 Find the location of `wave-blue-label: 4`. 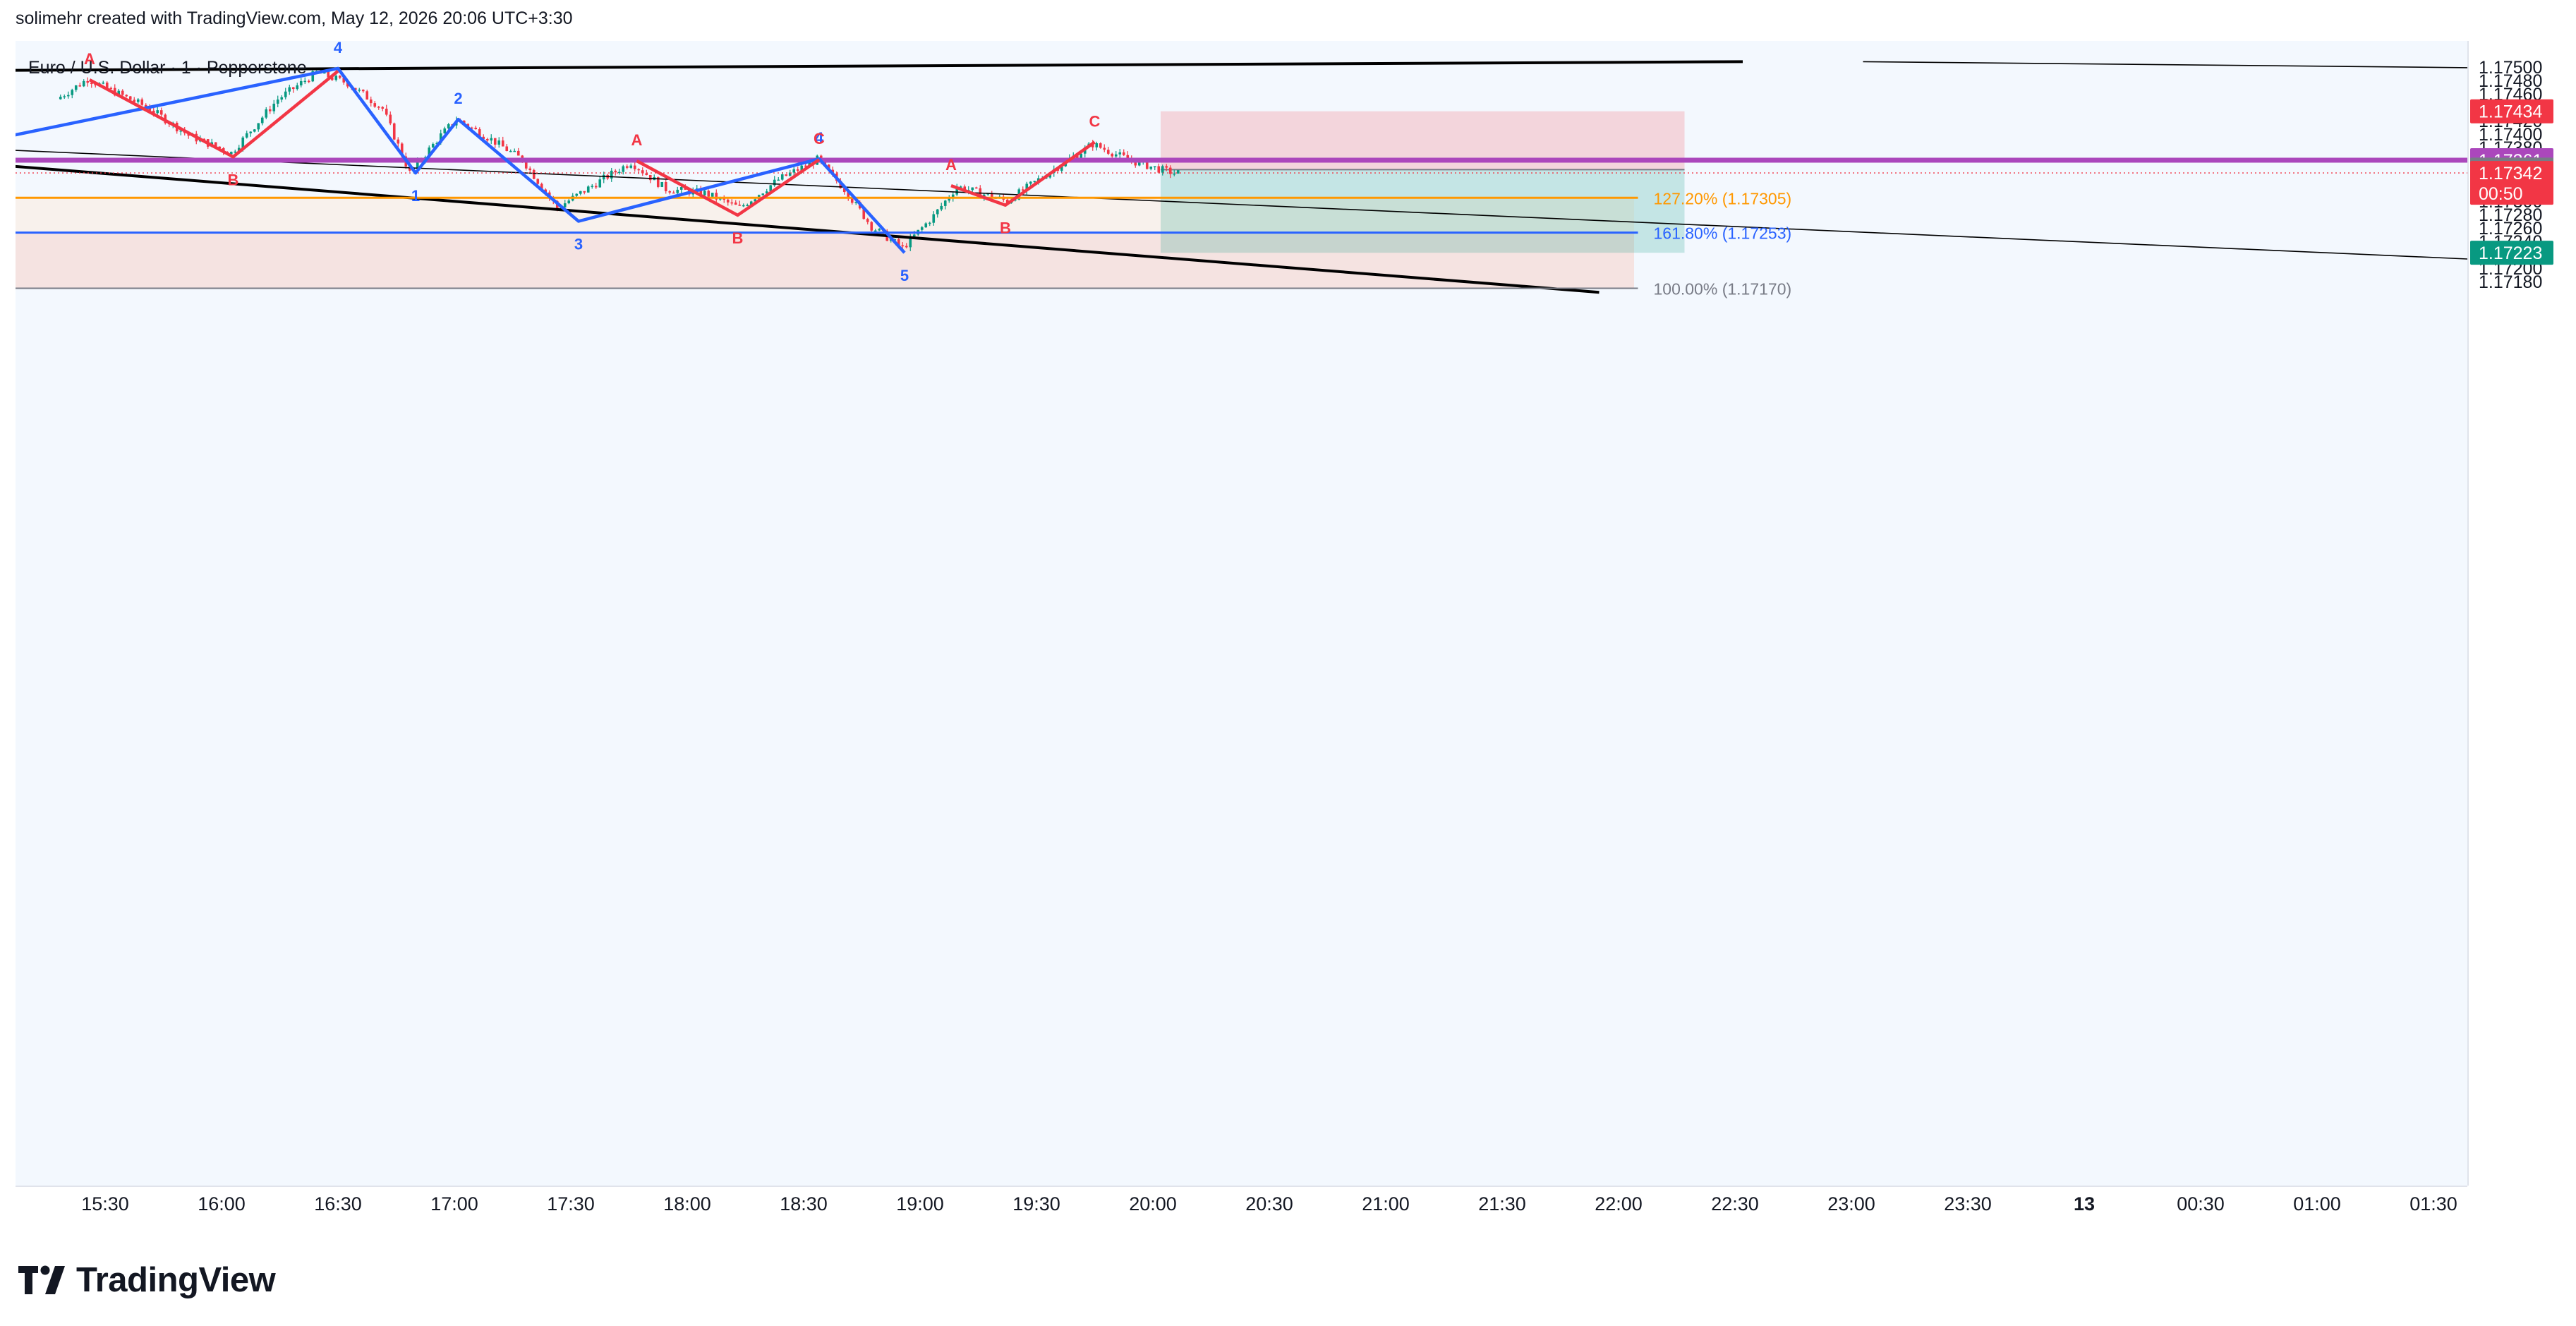

wave-blue-label: 4 is located at coordinates (819, 138).